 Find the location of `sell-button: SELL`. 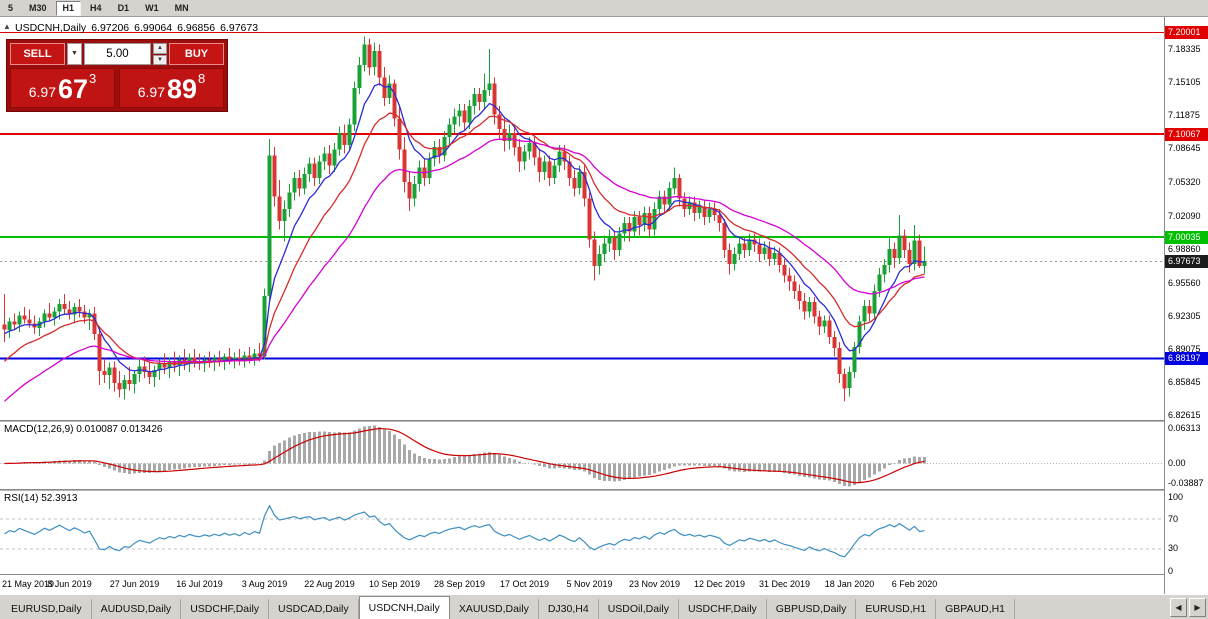

sell-button: SELL is located at coordinates (37, 54).